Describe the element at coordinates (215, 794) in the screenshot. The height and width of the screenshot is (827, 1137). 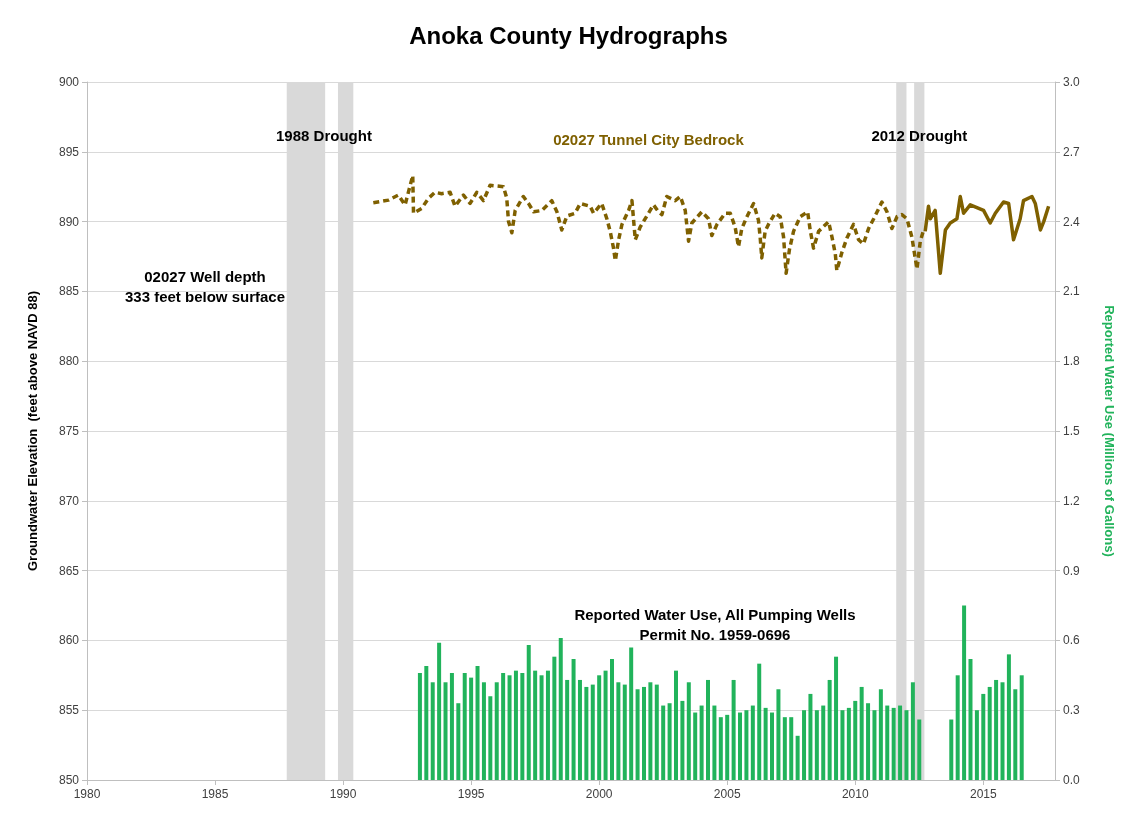
I see `x-tick-label: 1985` at that location.